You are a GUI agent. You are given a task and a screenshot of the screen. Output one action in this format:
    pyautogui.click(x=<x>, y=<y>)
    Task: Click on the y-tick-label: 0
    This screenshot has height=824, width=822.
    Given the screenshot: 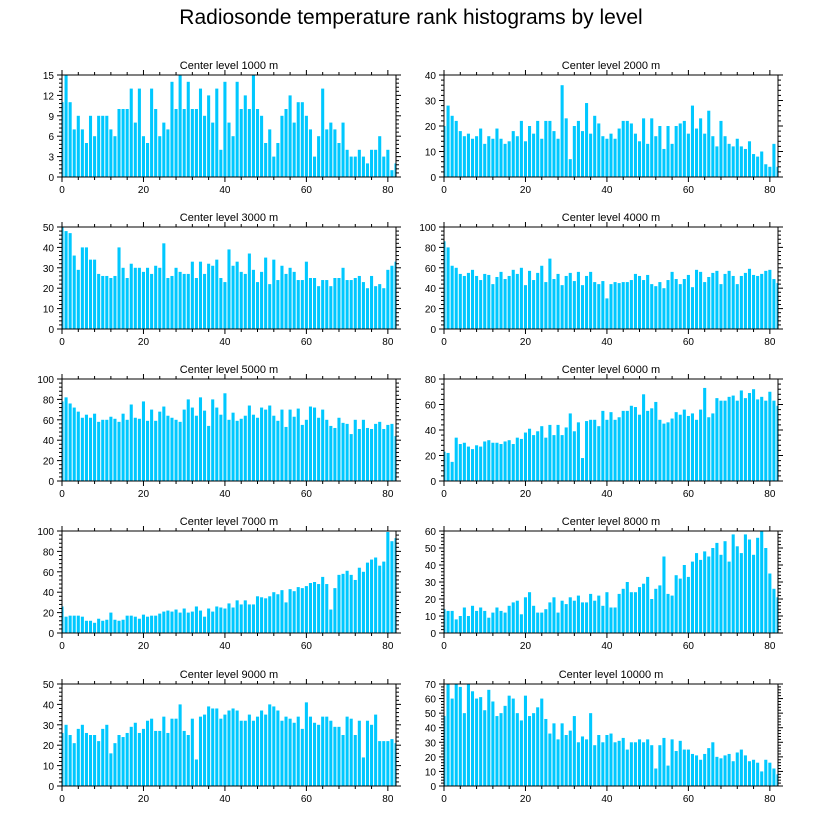 What is the action you would take?
    pyautogui.click(x=433, y=634)
    